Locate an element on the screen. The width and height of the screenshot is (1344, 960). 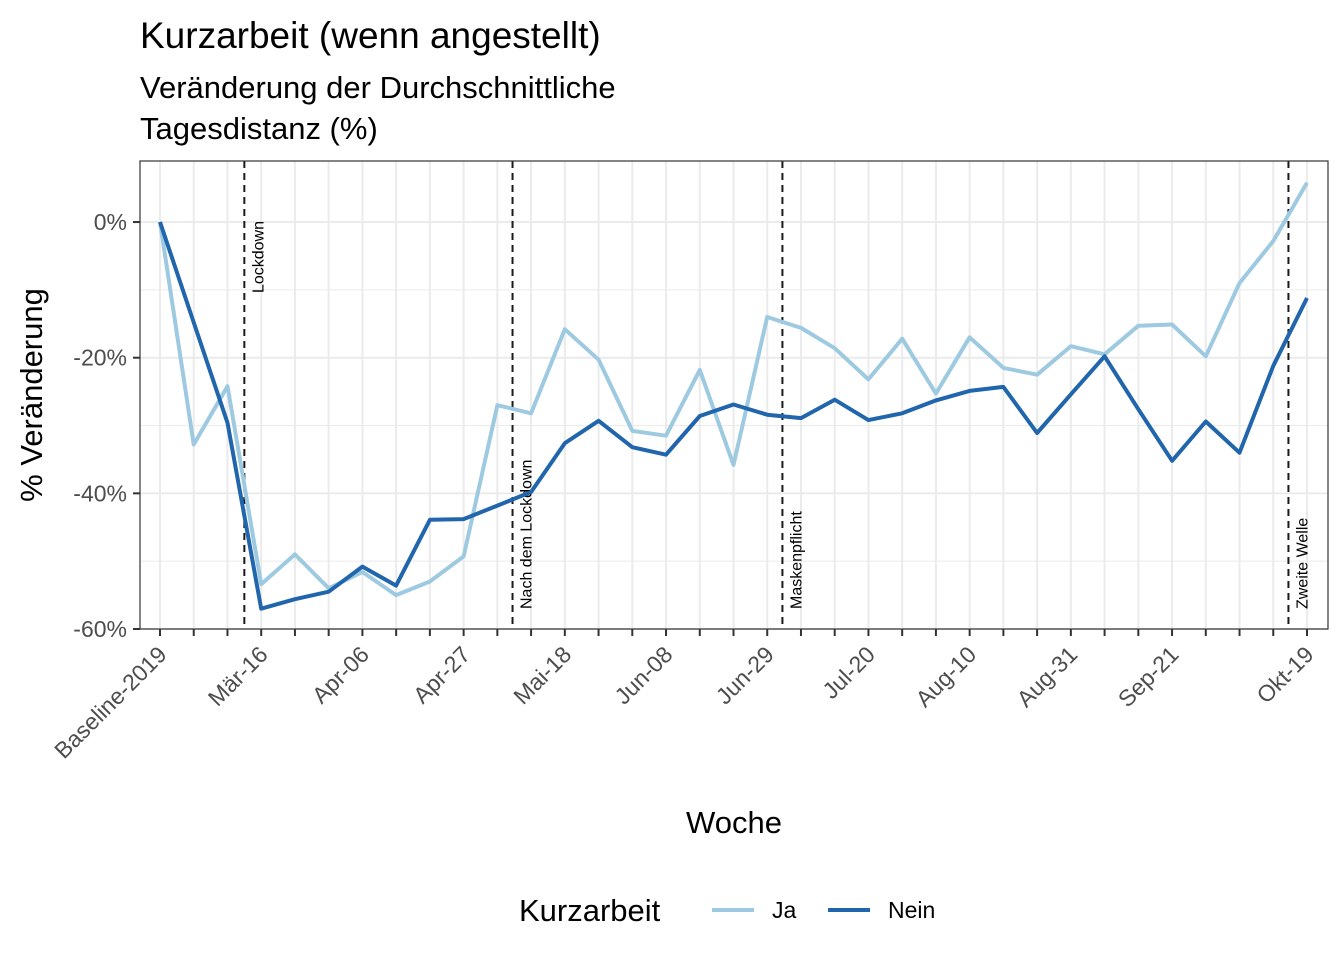
legend: Kurzarbeit Ja Nein is located at coordinates (727, 910).